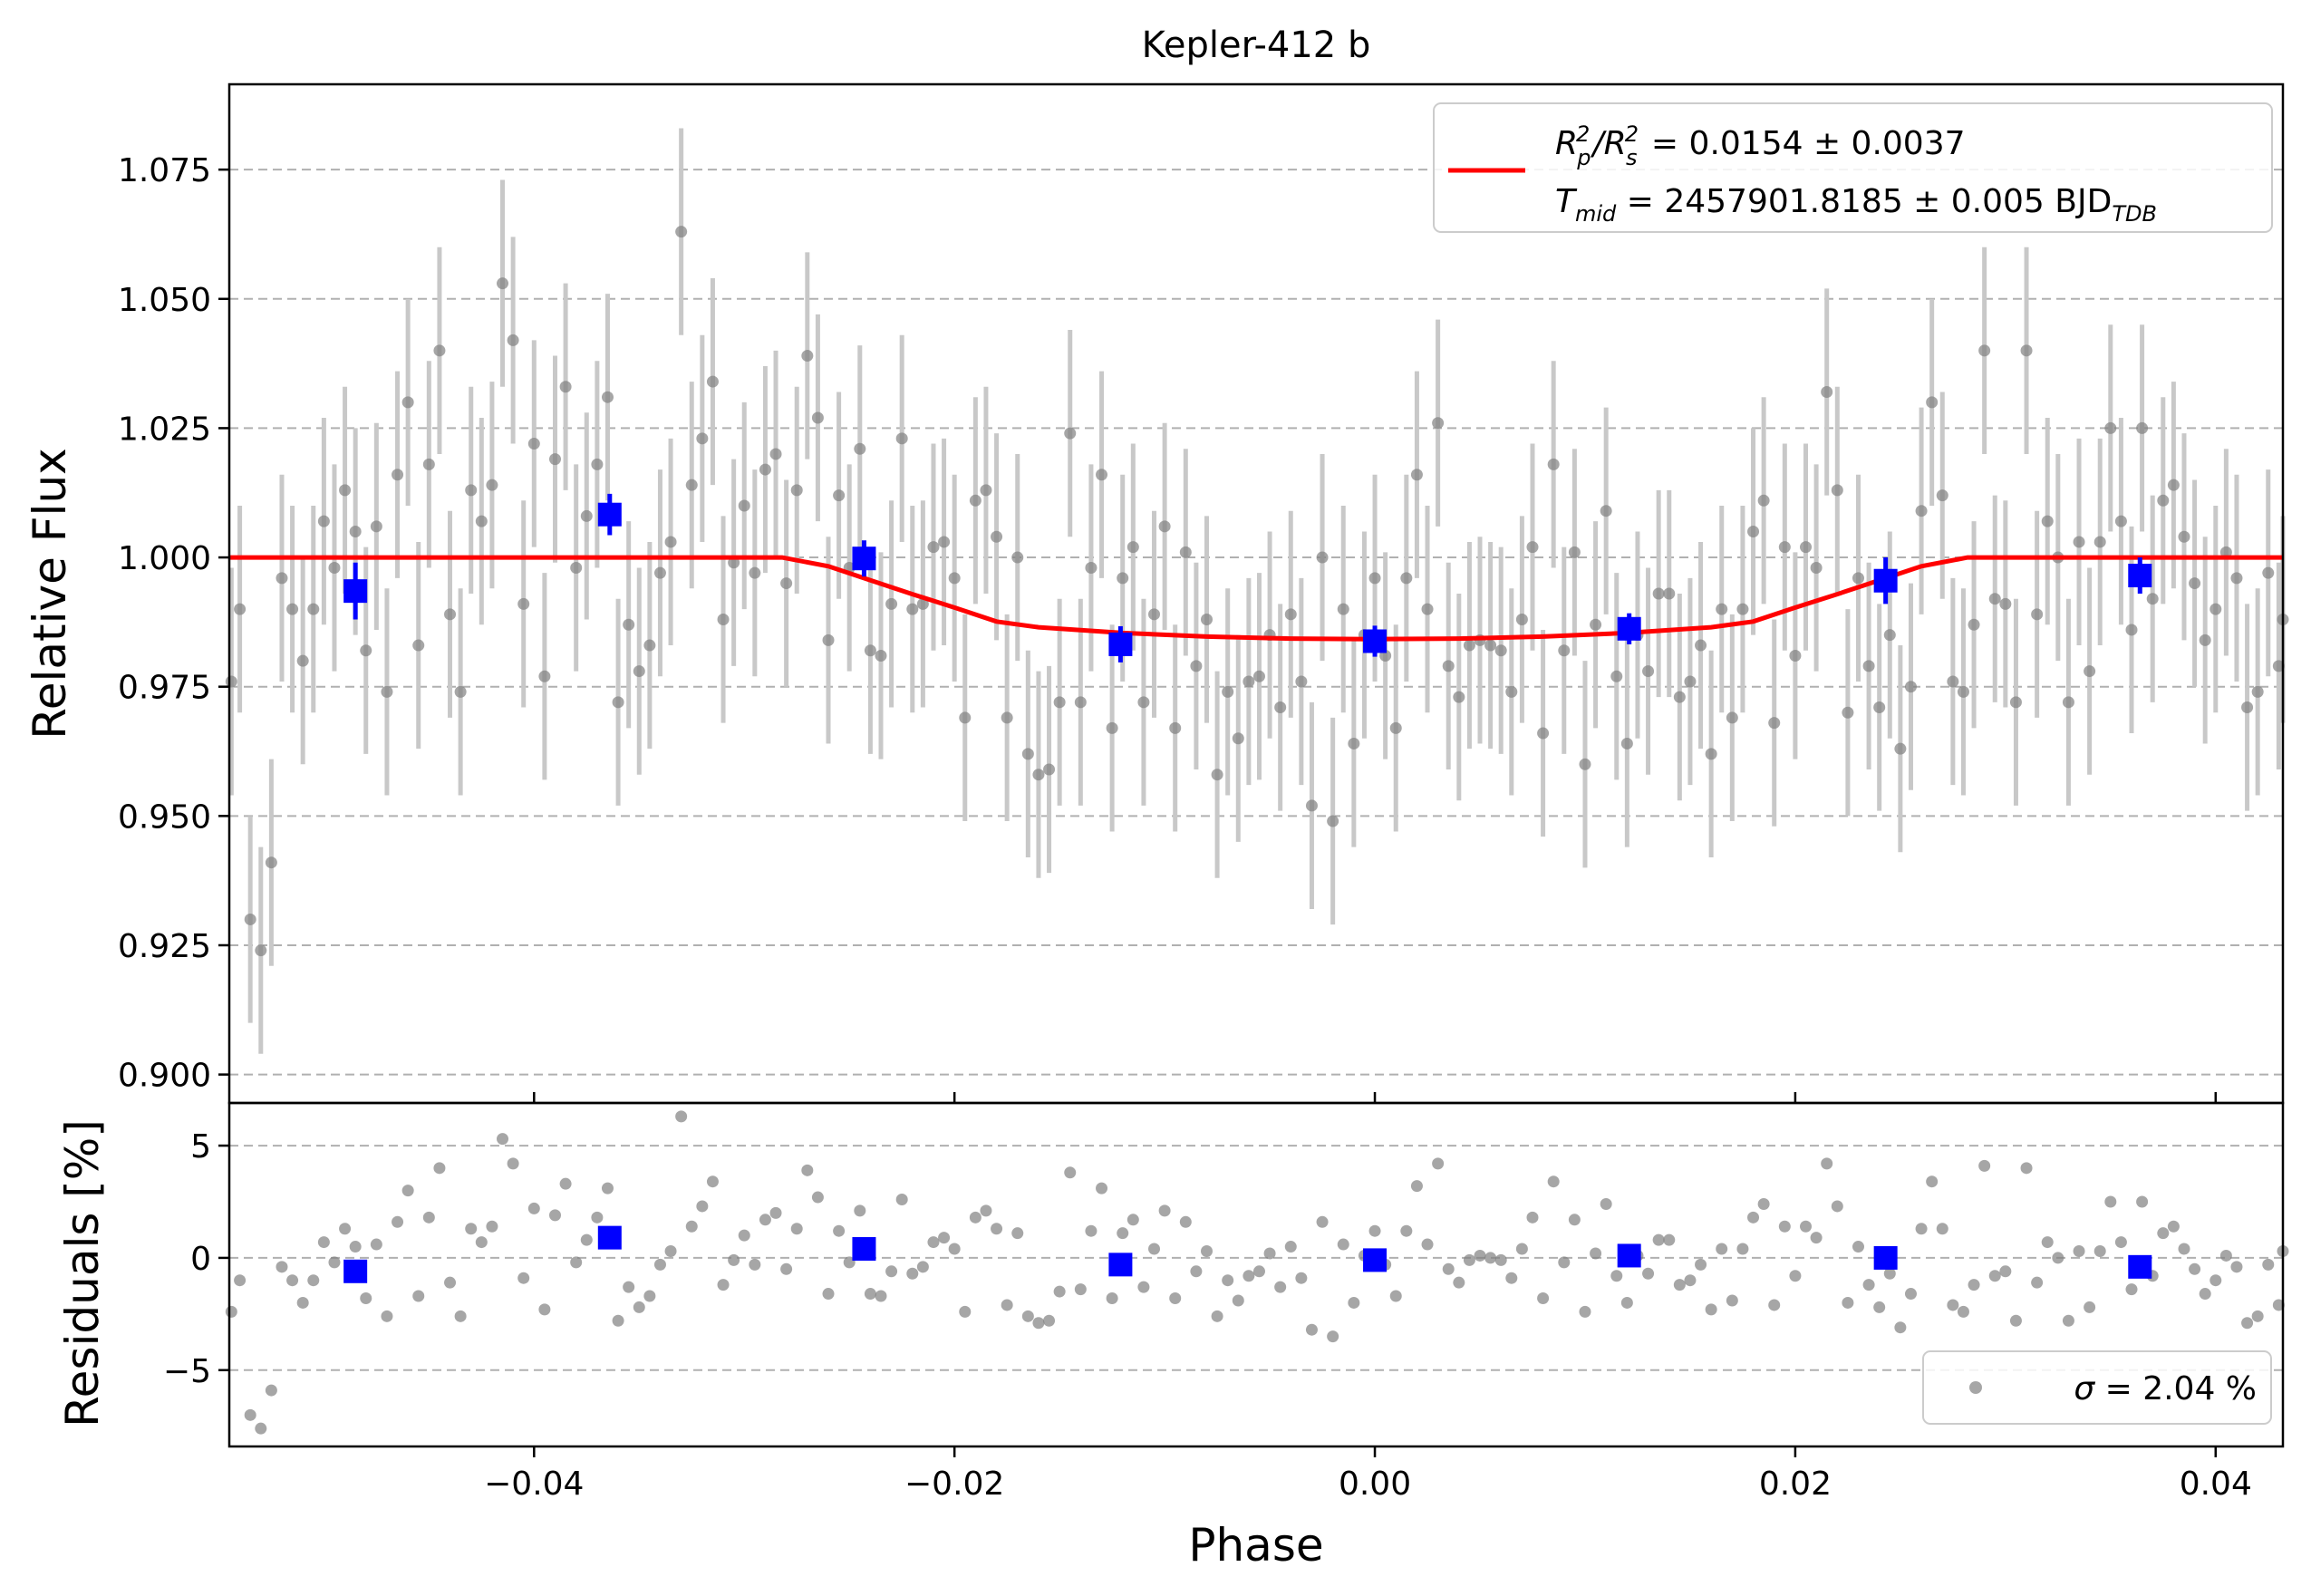 This screenshot has width=2311, height=1596. I want to click on top-y-tick-label: 1.000, so click(164, 558).